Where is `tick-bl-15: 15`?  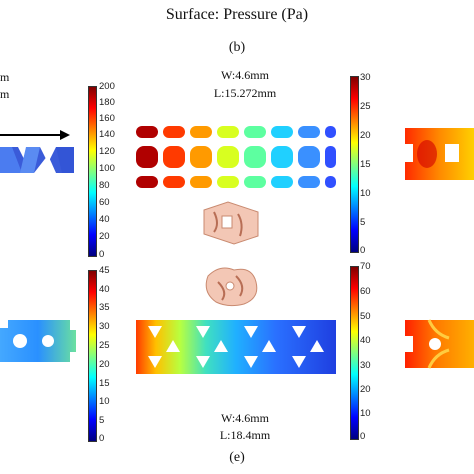 tick-bl-15: 15 is located at coordinates (104, 383).